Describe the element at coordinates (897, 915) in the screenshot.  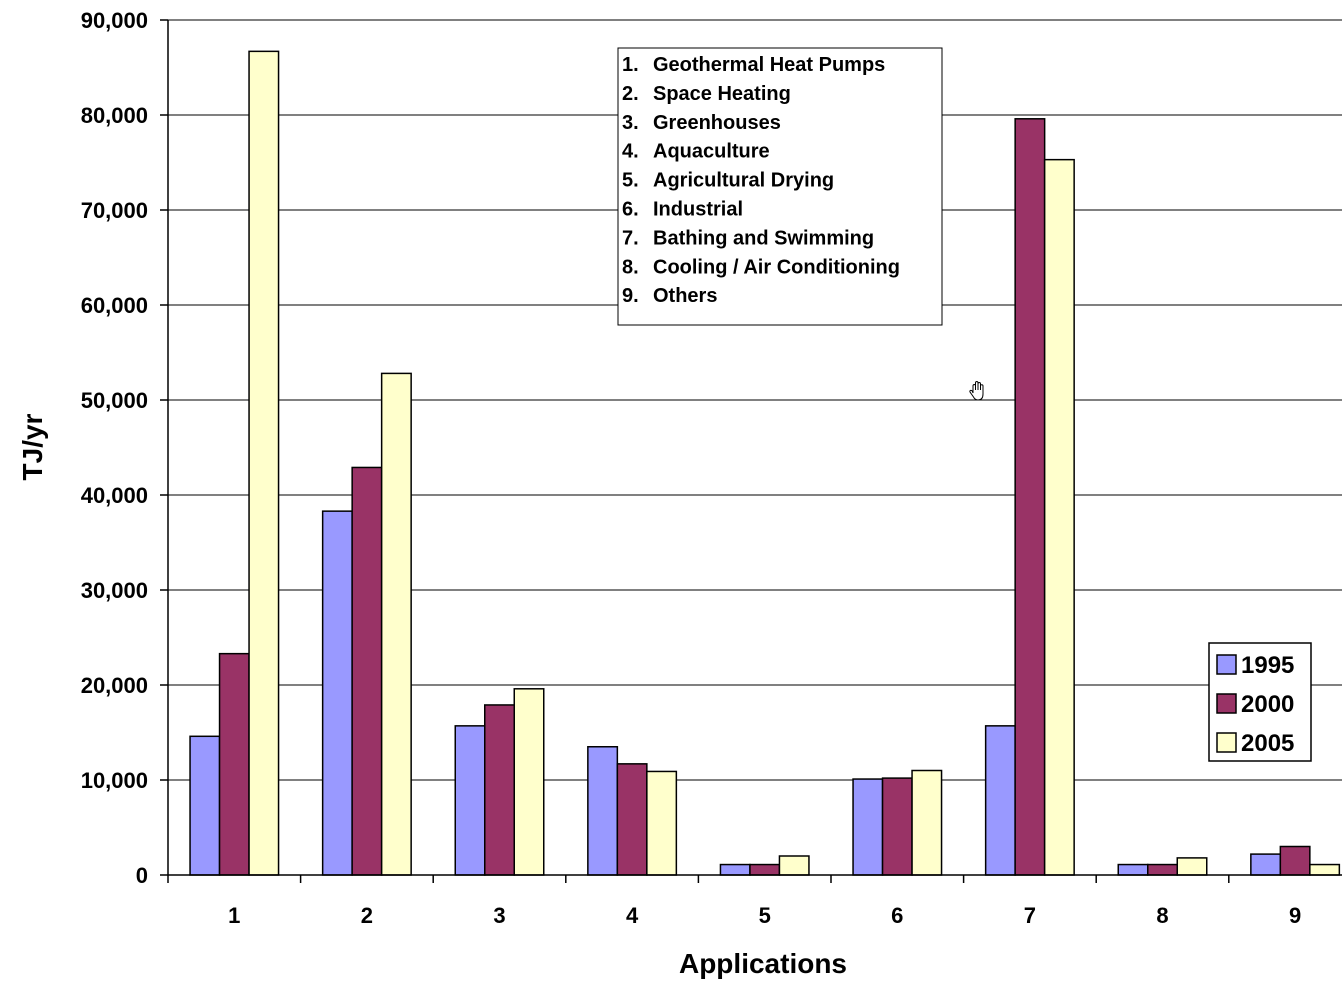
I see `x-tick-label: 6` at that location.